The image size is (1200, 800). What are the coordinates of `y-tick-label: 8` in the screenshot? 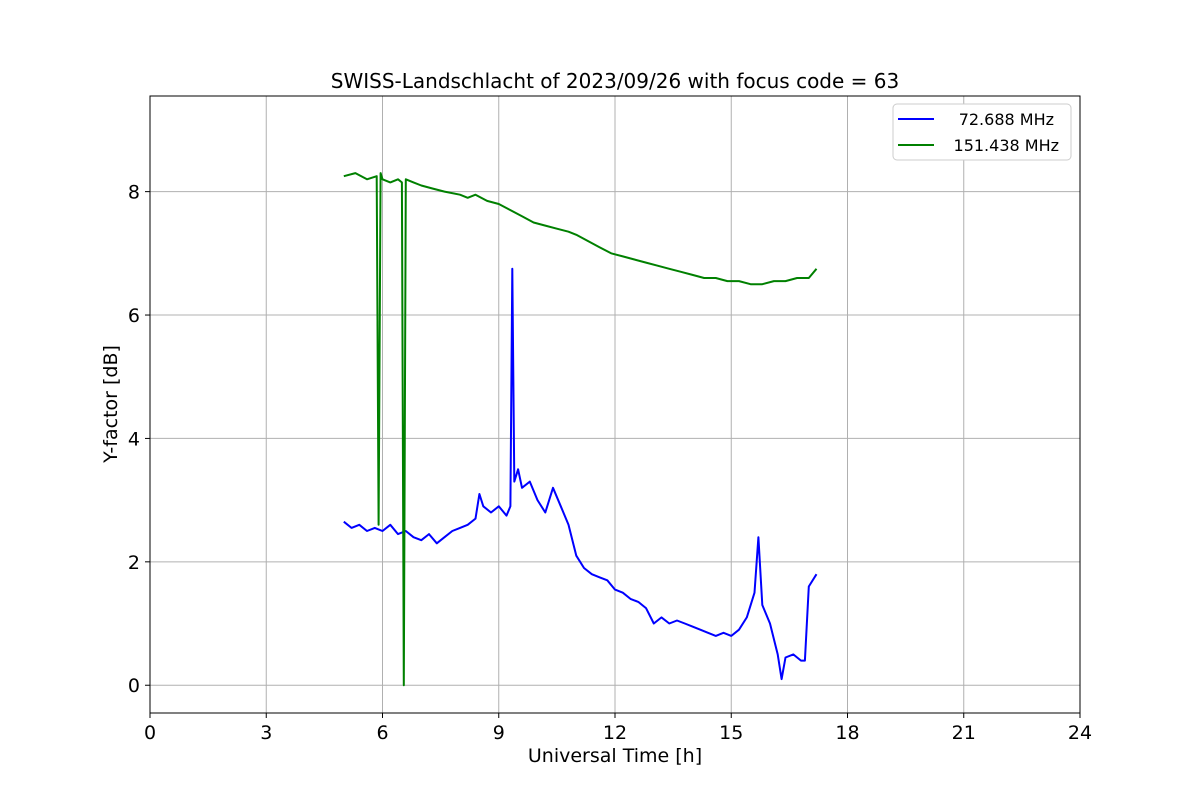 It's located at (134, 193).